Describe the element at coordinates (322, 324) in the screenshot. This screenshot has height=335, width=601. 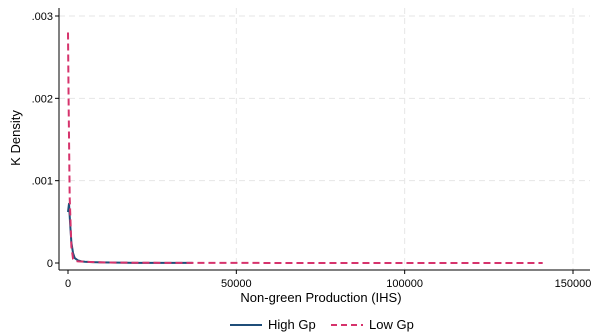
I see `legend: High Gp Low Gp` at that location.